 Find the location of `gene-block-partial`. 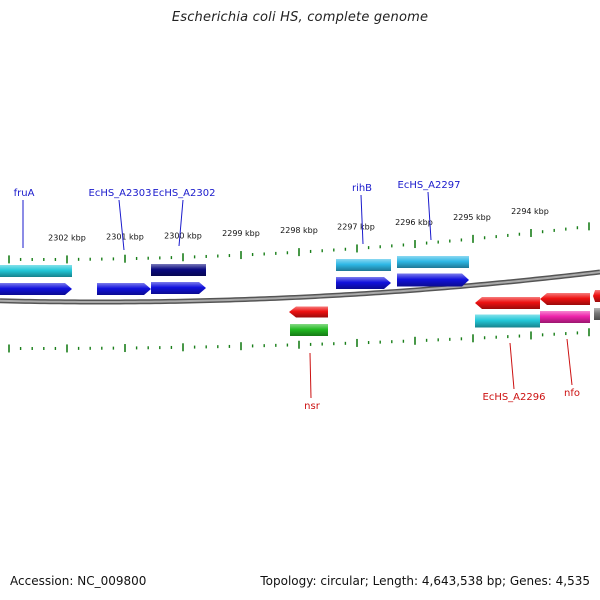

gene-block-partial is located at coordinates (597, 314).